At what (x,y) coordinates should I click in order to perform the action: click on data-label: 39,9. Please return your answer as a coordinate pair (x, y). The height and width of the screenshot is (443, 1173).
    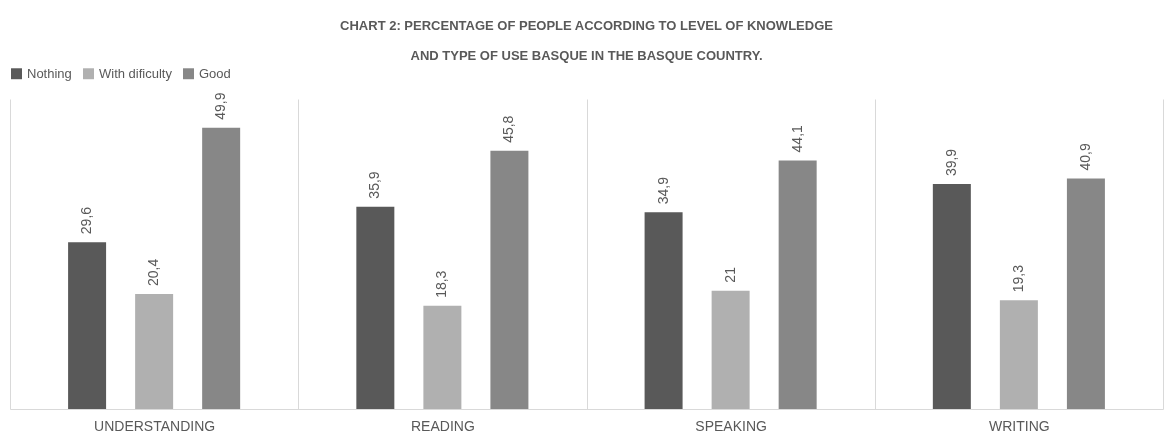
    Looking at the image, I should click on (950, 162).